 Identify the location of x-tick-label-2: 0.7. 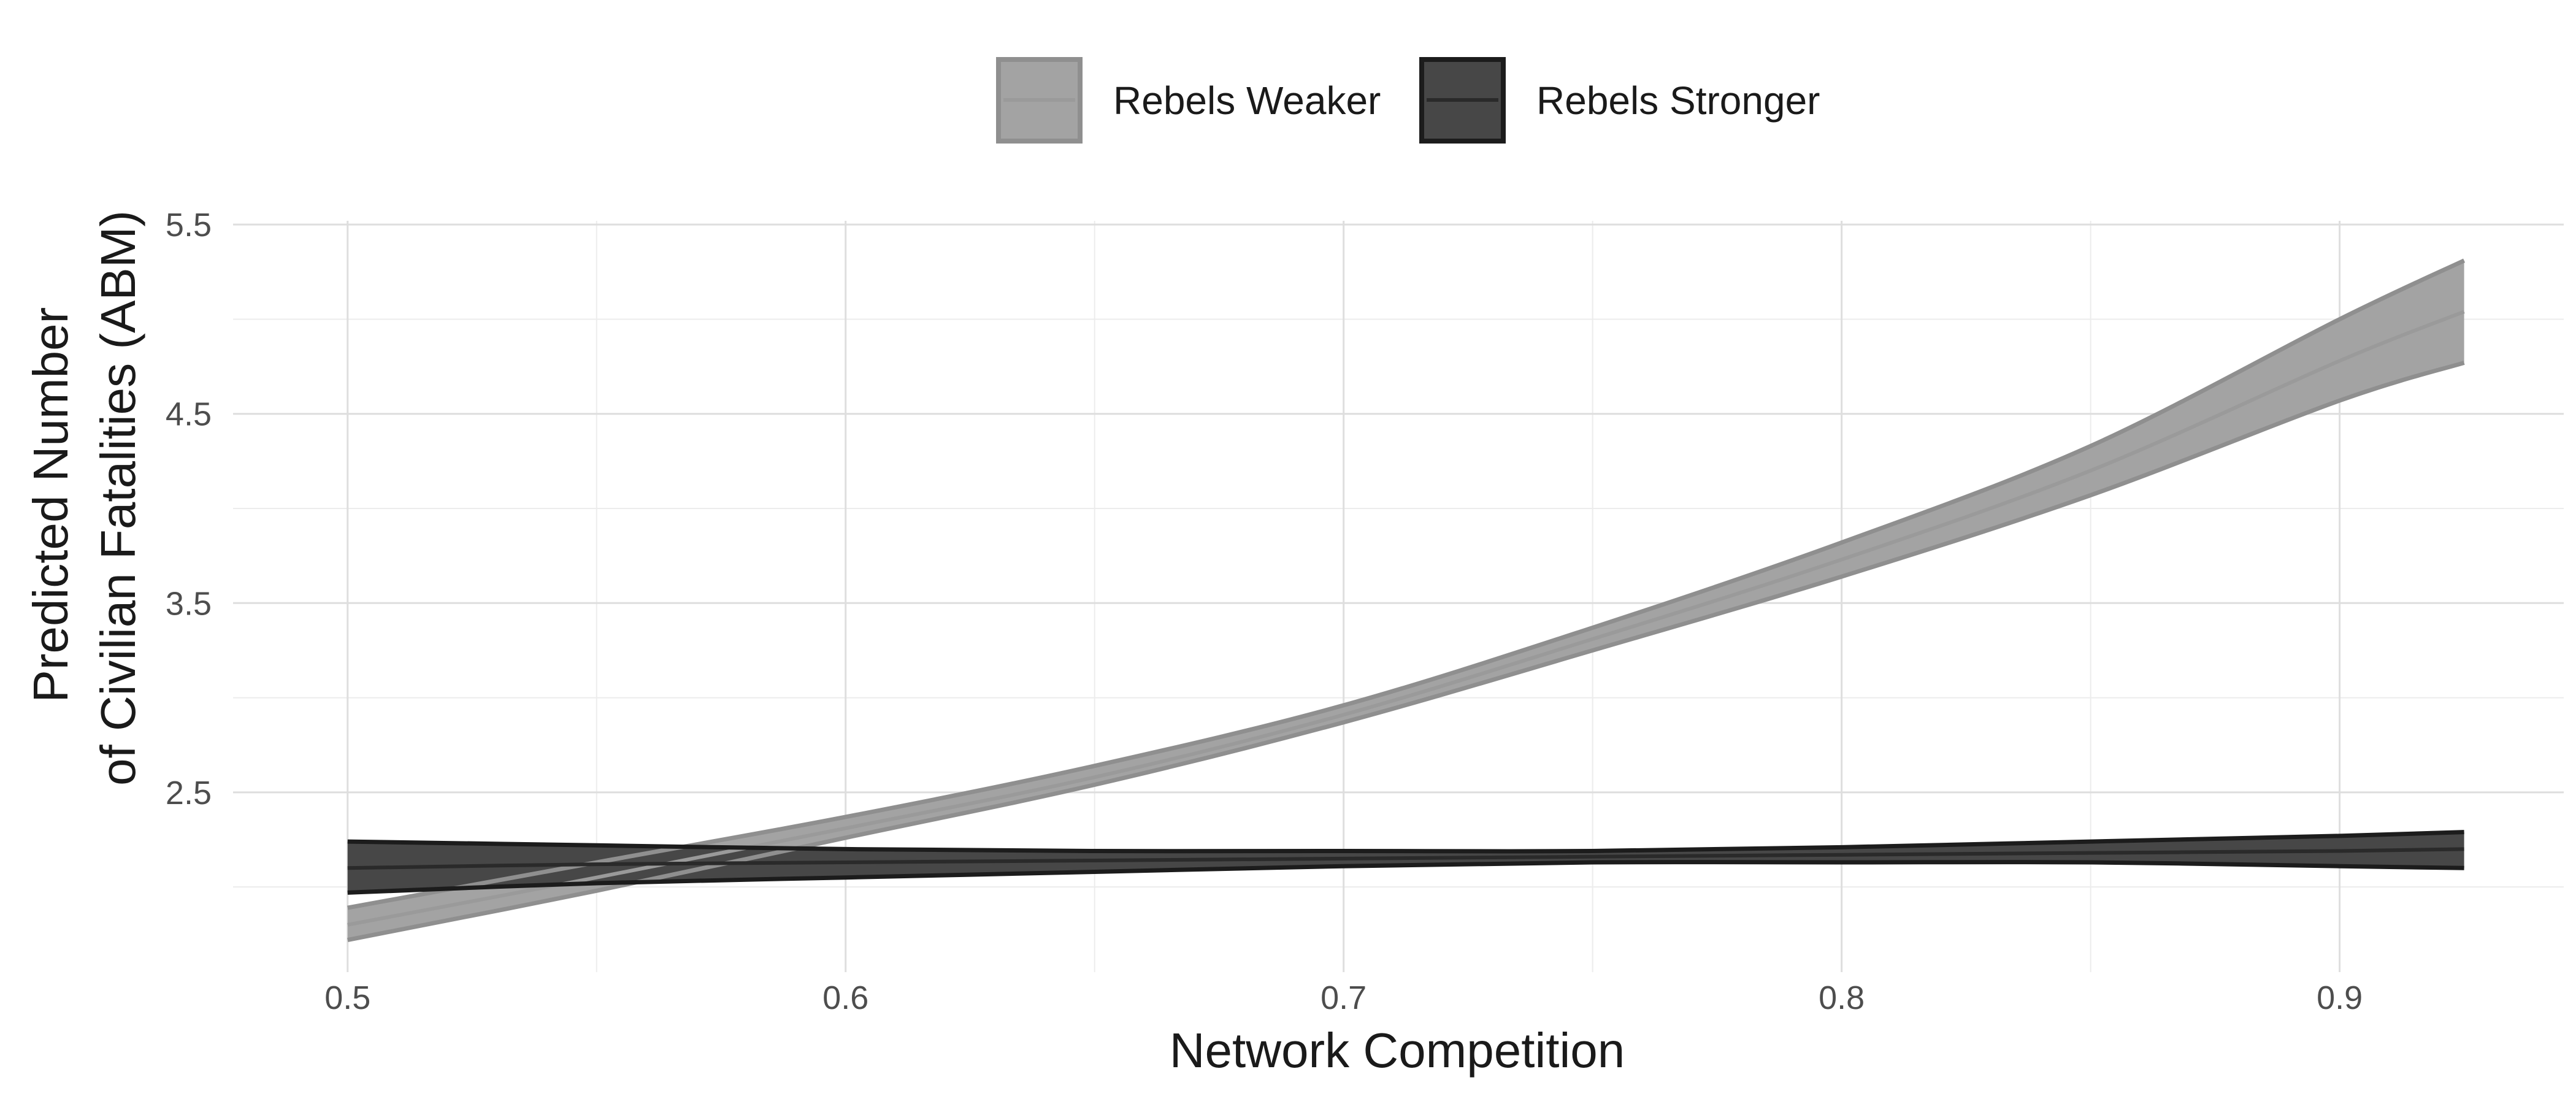
(1344, 997).